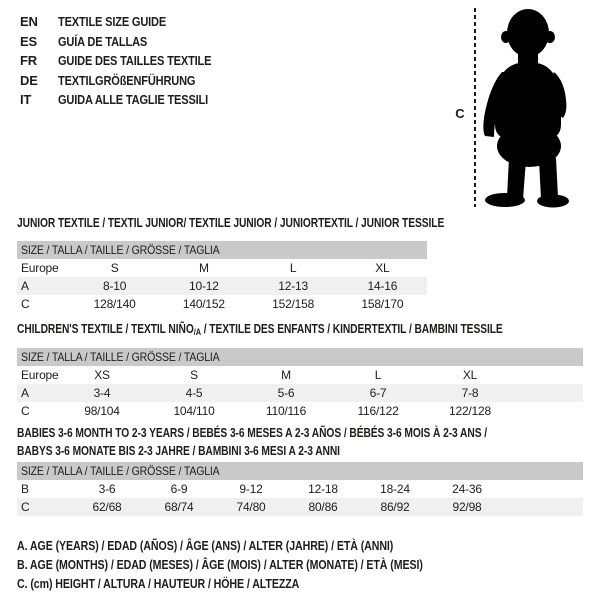  What do you see at coordinates (378, 411) in the screenshot?
I see `size-cell: 116/122` at bounding box center [378, 411].